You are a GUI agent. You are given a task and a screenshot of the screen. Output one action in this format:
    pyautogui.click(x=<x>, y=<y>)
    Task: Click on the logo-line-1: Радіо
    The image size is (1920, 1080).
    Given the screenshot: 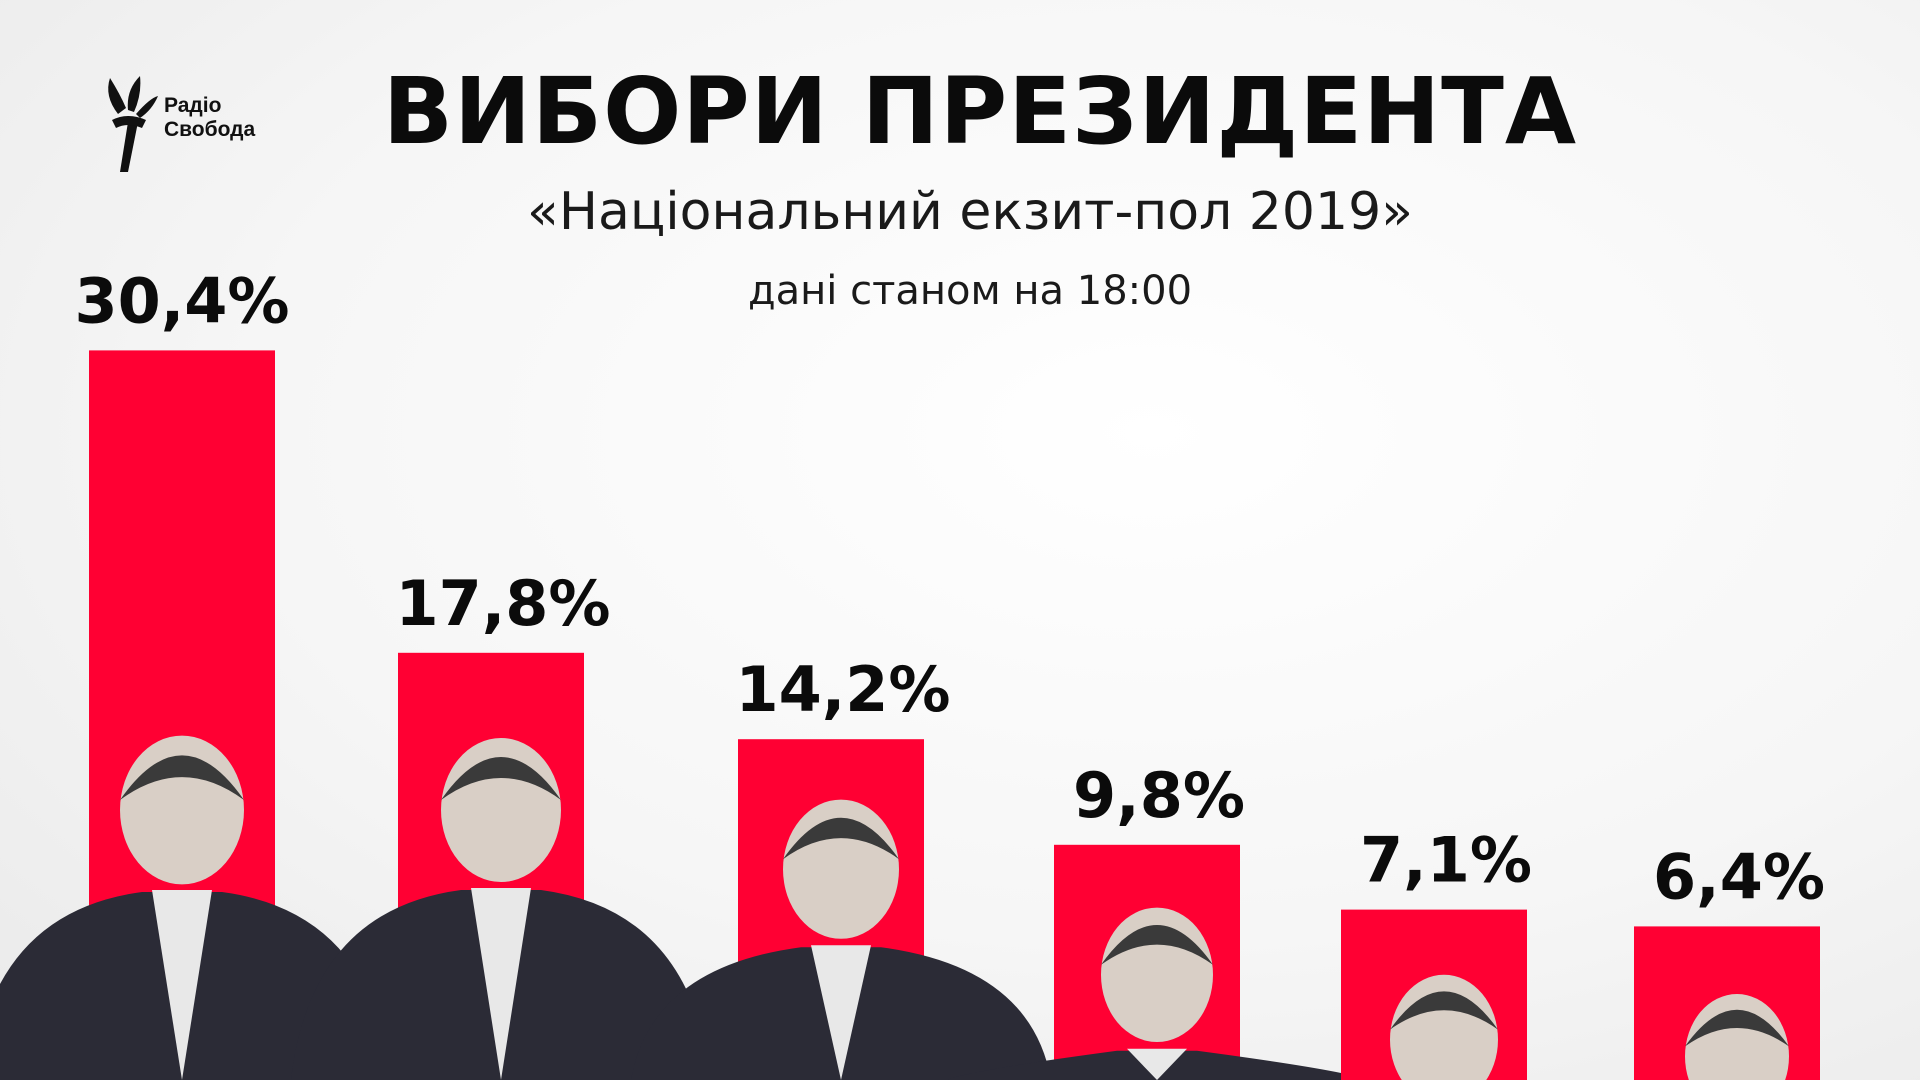 What is the action you would take?
    pyautogui.click(x=193, y=105)
    